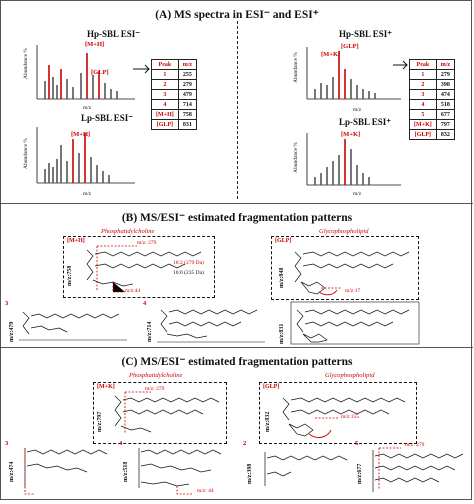 The image size is (474, 504). What do you see at coordinates (188, 273) in the screenshot?
I see `annotation: 16:0 (235 Da)` at bounding box center [188, 273].